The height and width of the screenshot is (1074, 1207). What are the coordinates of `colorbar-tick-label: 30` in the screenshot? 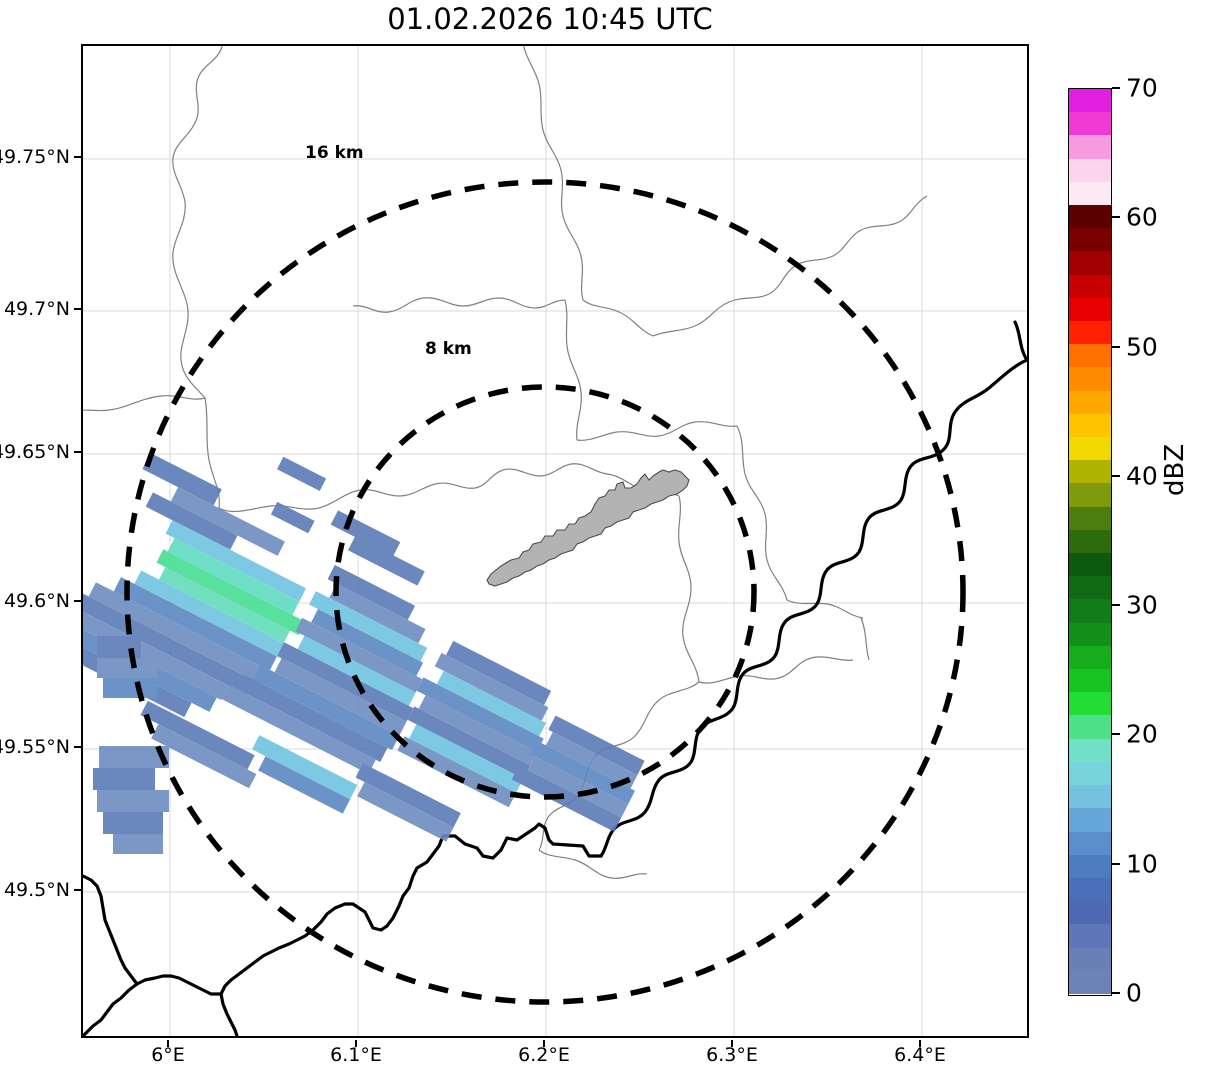 It's located at (1142, 605).